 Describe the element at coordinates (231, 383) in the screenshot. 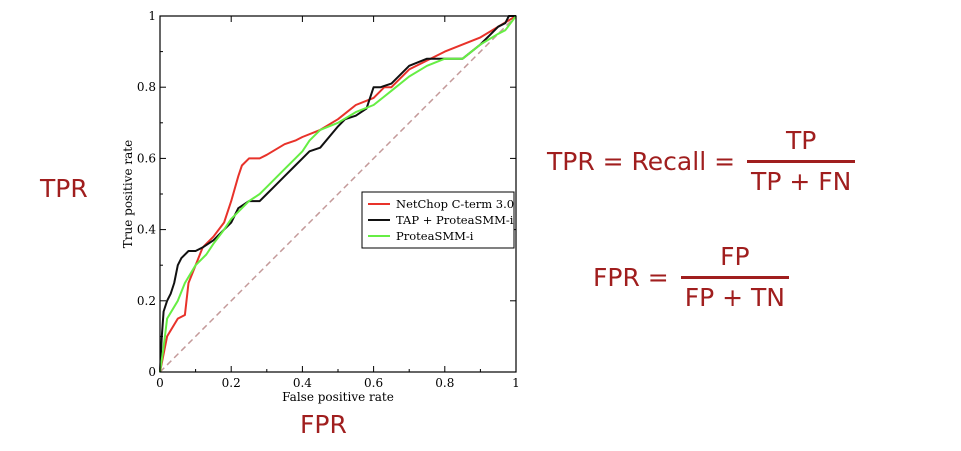

I see `x-tick-label: 0.2` at that location.